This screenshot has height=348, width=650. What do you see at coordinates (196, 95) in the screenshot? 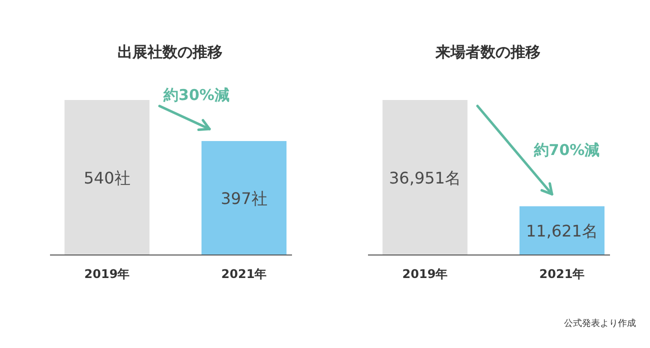
I see `annotation: 約30%減` at bounding box center [196, 95].